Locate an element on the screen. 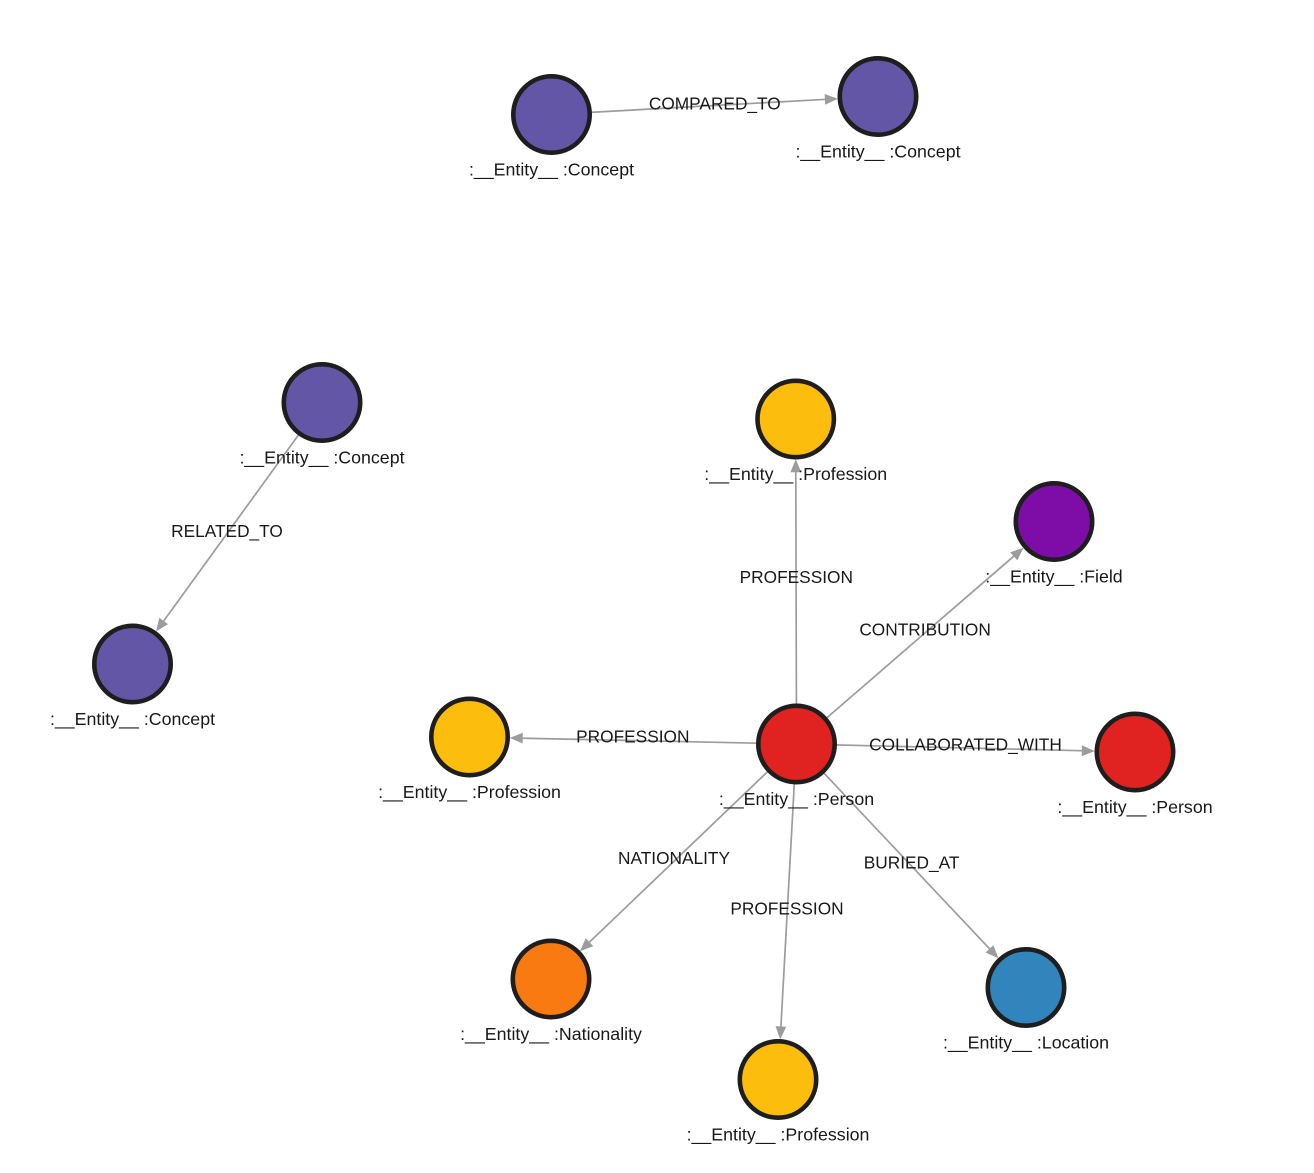 The height and width of the screenshot is (1173, 1314). svg-text: COLLABORATED_WITH is located at coordinates (965, 744).